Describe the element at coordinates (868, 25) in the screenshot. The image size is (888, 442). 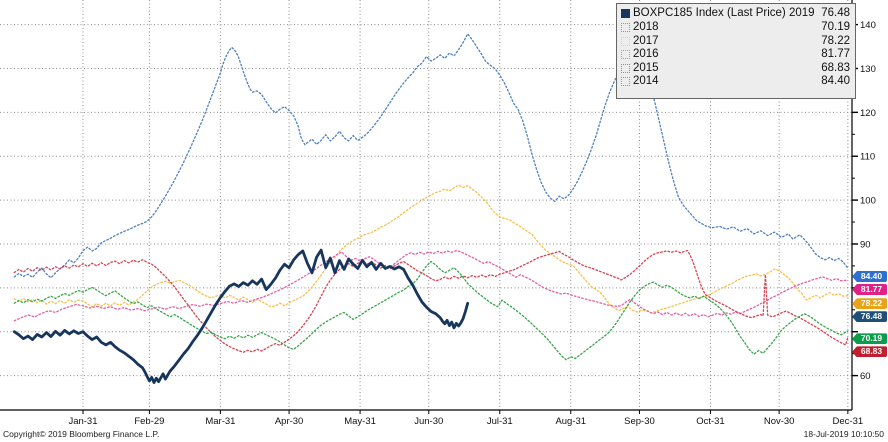
I see `y-tick-label: 140` at that location.